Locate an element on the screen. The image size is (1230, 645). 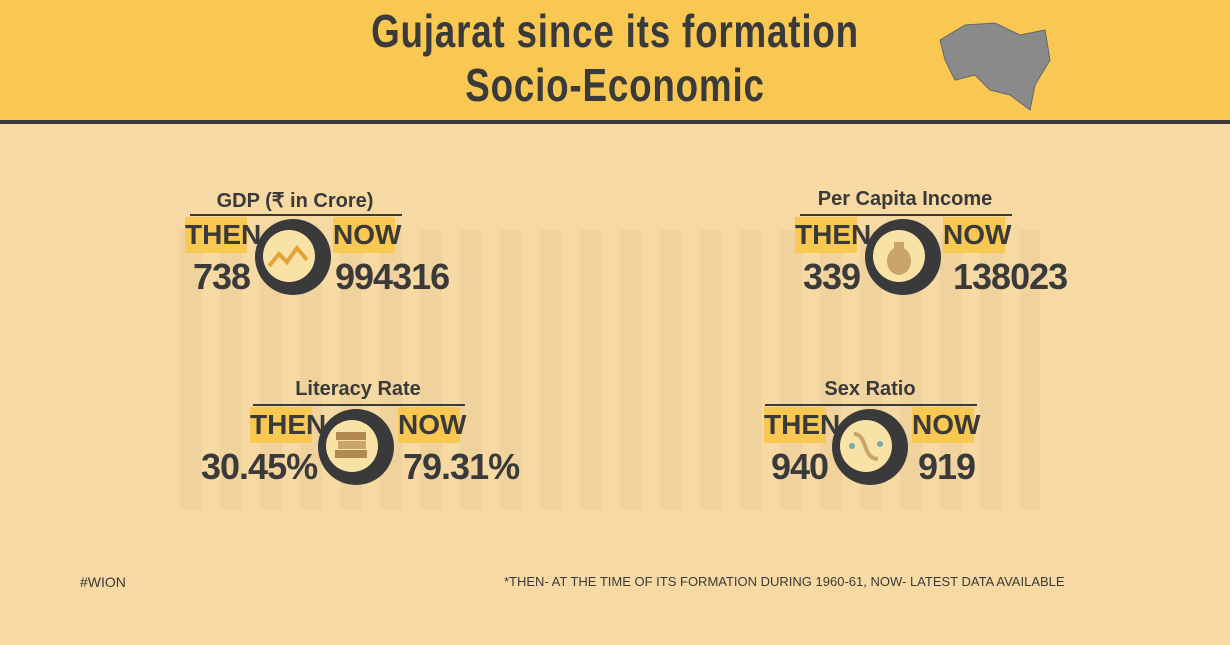
hashtag: #WION is located at coordinates (103, 582).